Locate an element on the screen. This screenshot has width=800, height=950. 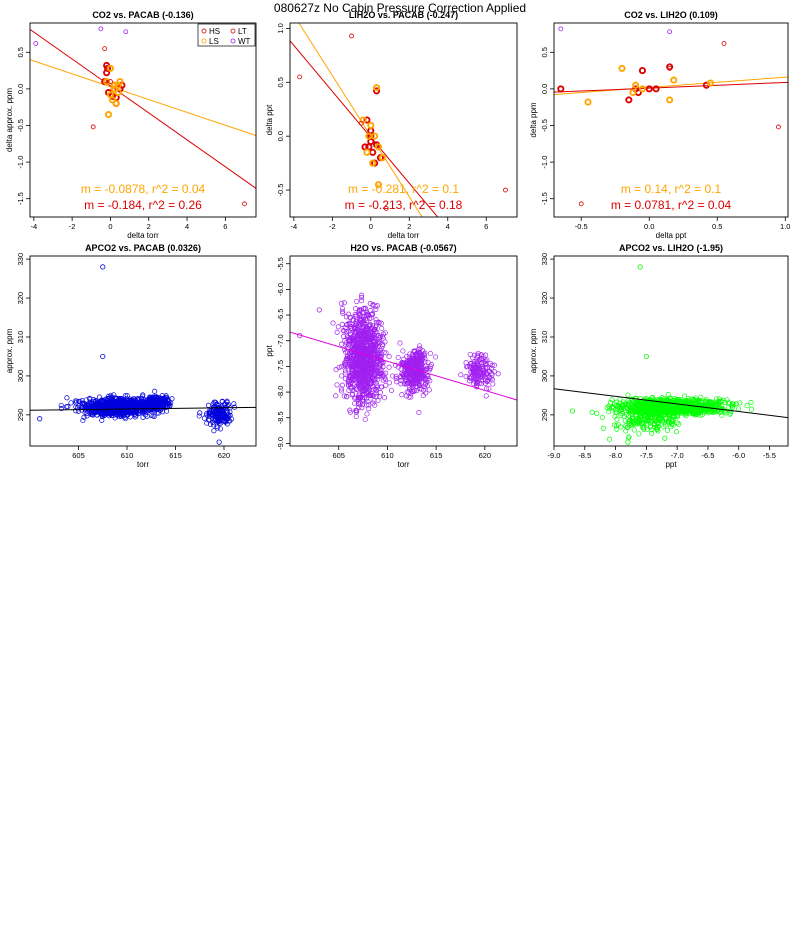
y-tick-label: -0.5 is located at coordinates (544, 125).